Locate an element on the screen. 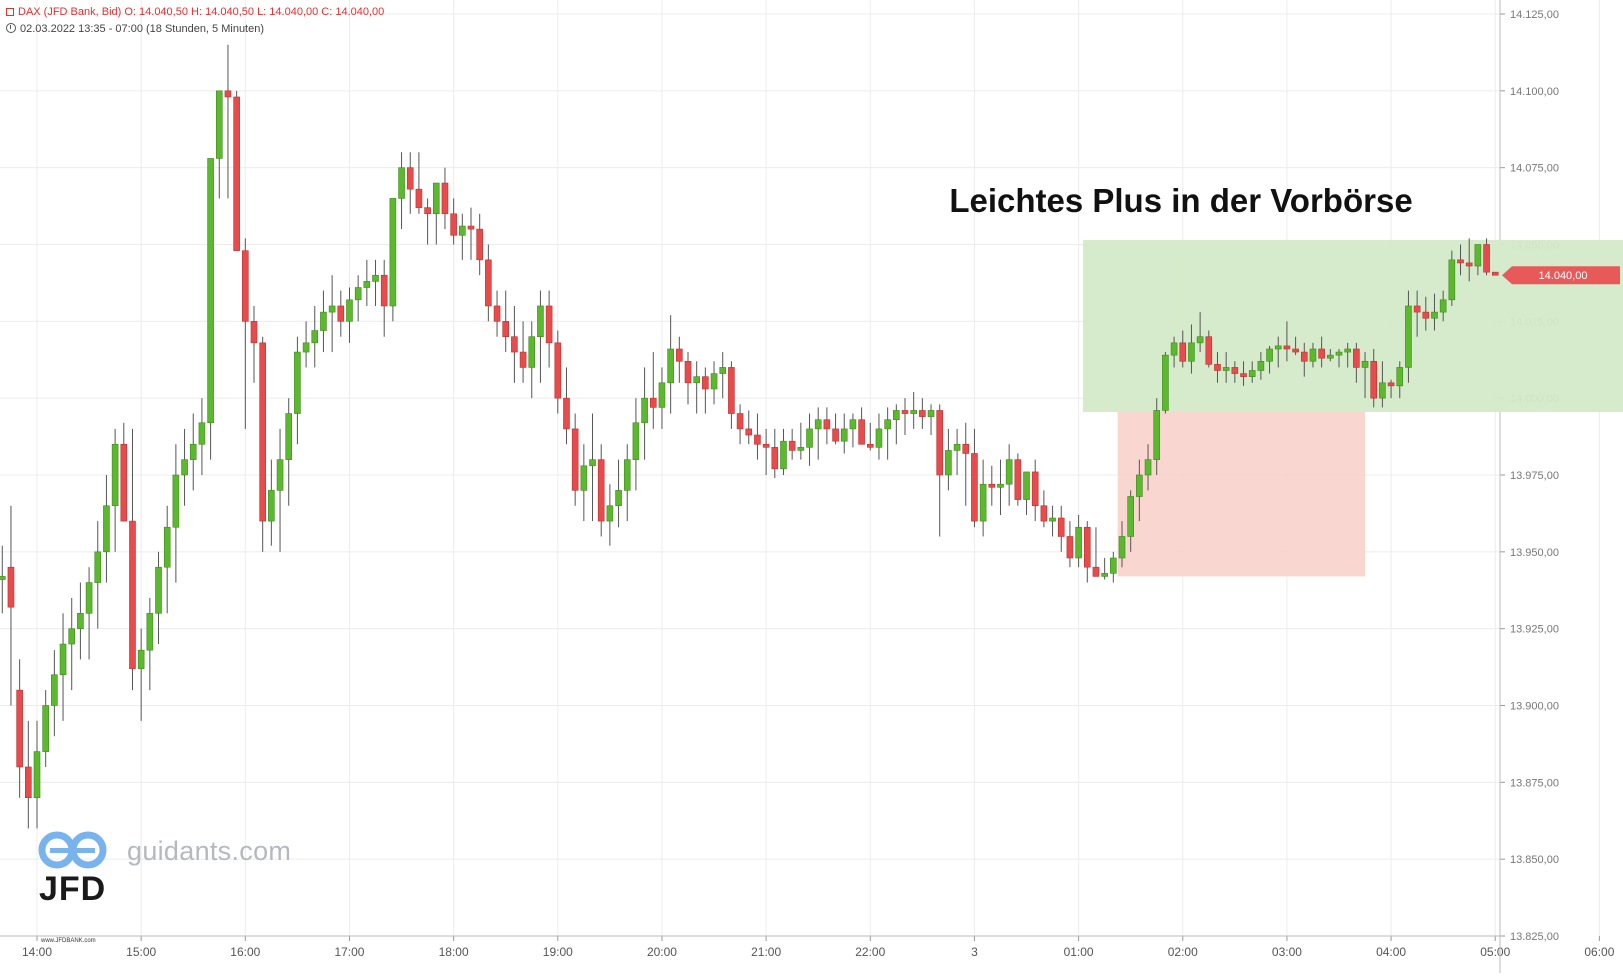 The width and height of the screenshot is (1623, 978). y-tick-label: 13.900,00 is located at coordinates (1534, 707).